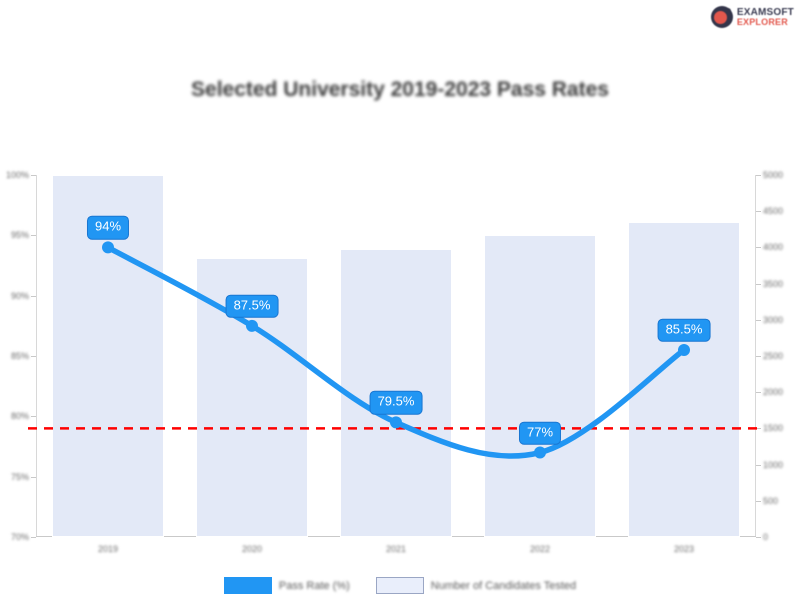 The image size is (800, 600). What do you see at coordinates (540, 549) in the screenshot?
I see `x-axis-tick-label: 2022` at bounding box center [540, 549].